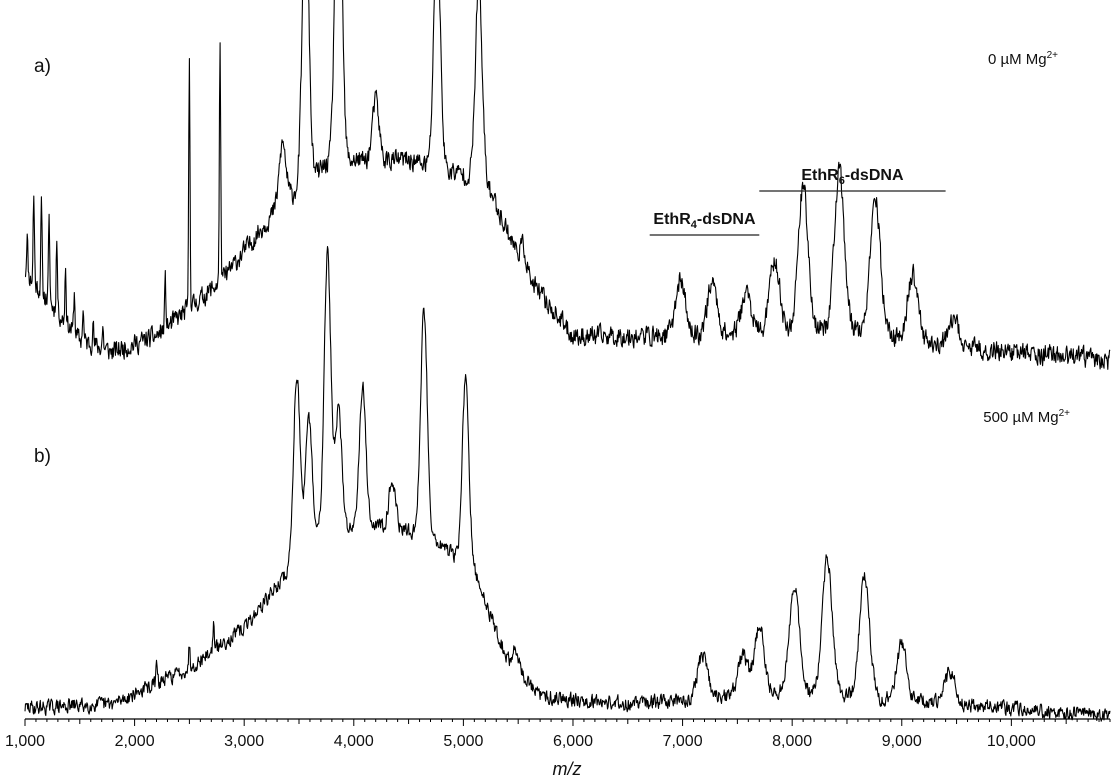 This screenshot has width=1112, height=780. I want to click on ethr6-annotation: EthR6-dsDNA, so click(852, 179).